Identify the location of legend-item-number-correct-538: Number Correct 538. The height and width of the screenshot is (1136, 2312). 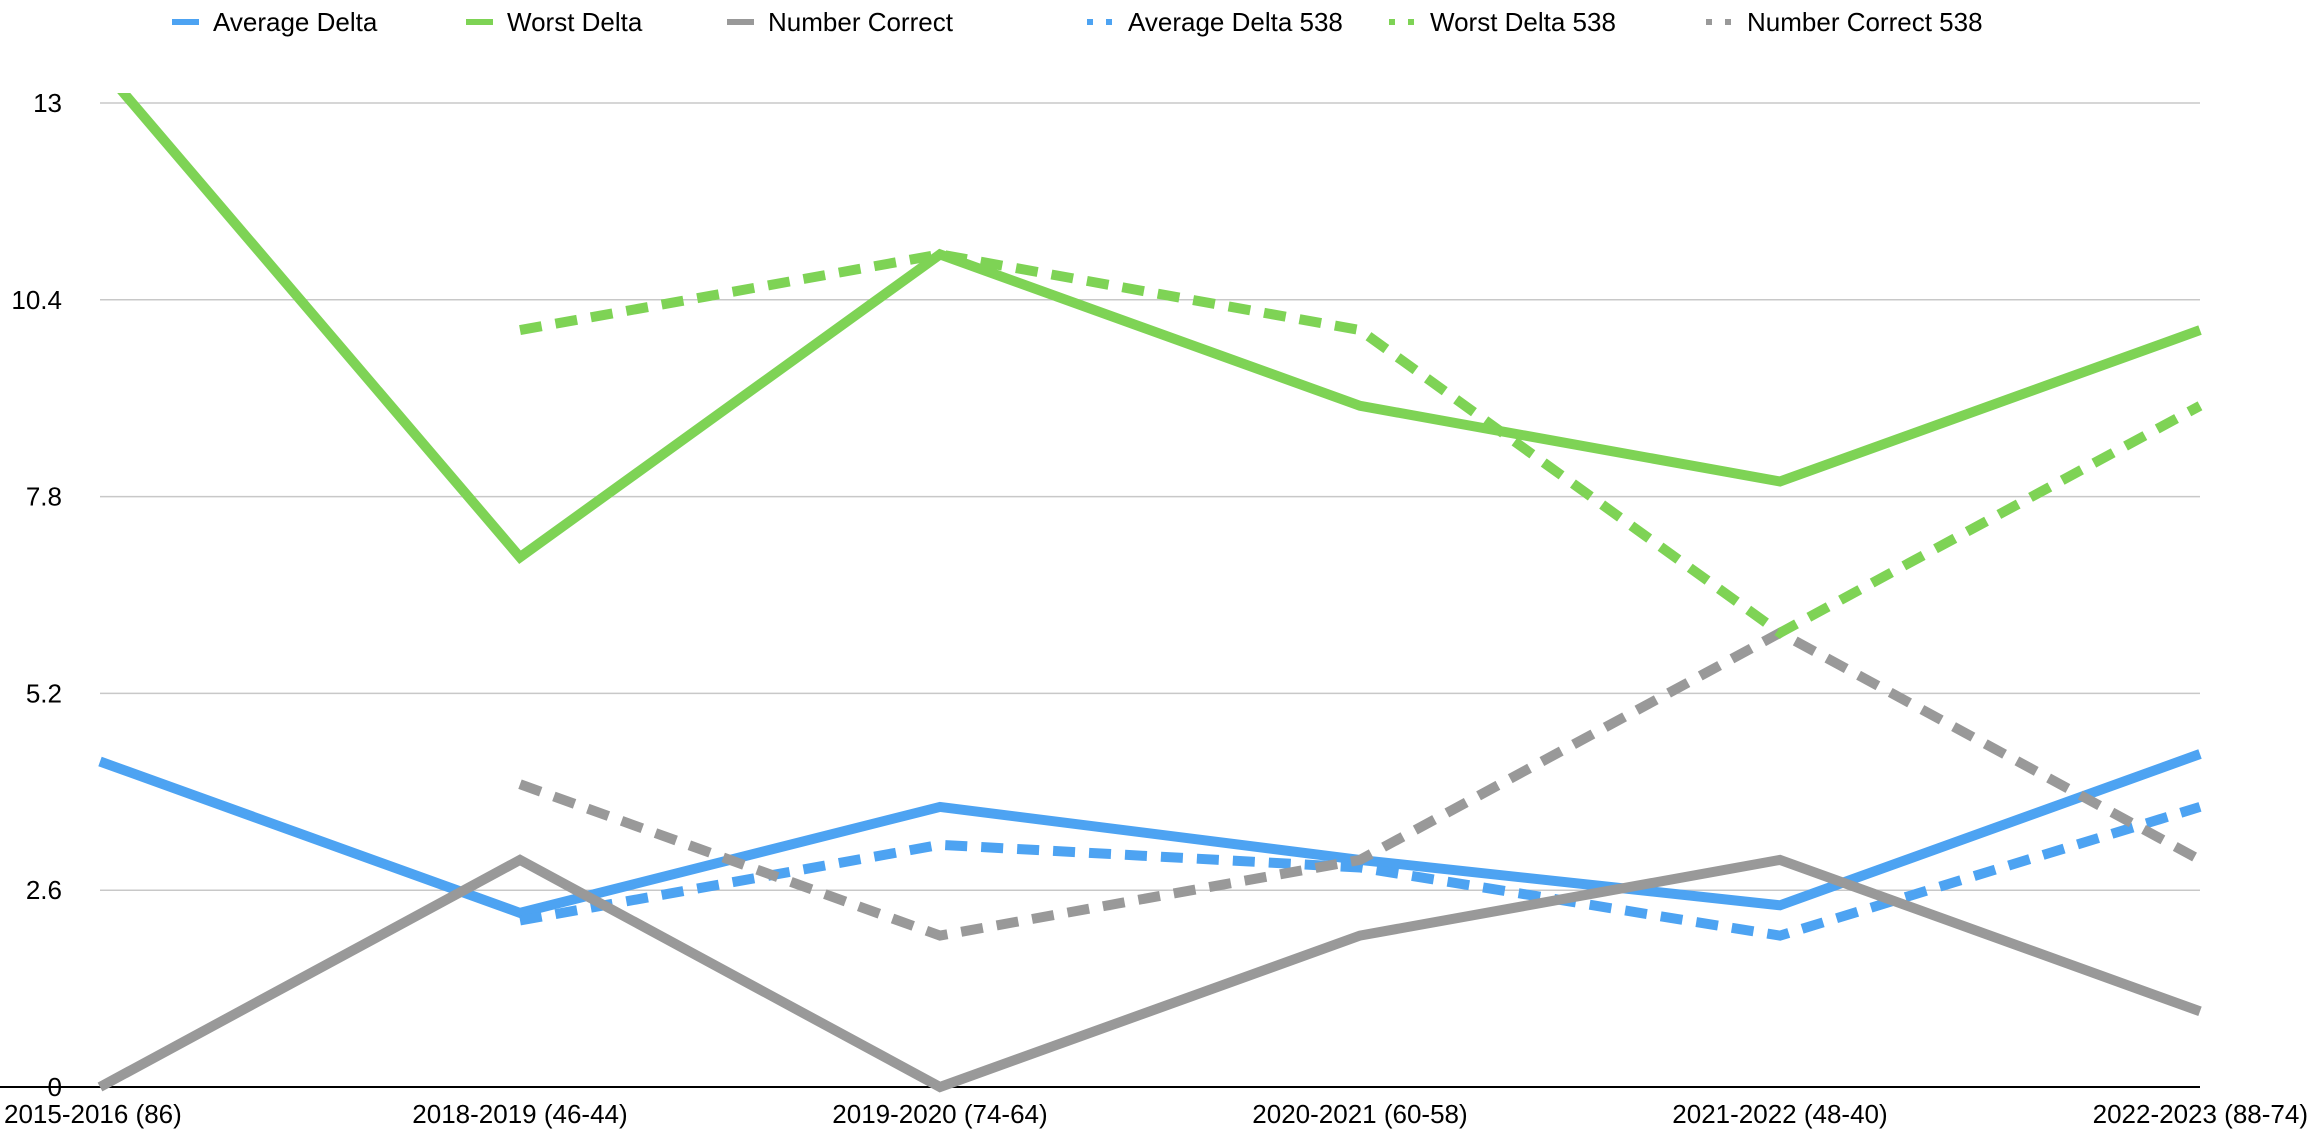
(1844, 22).